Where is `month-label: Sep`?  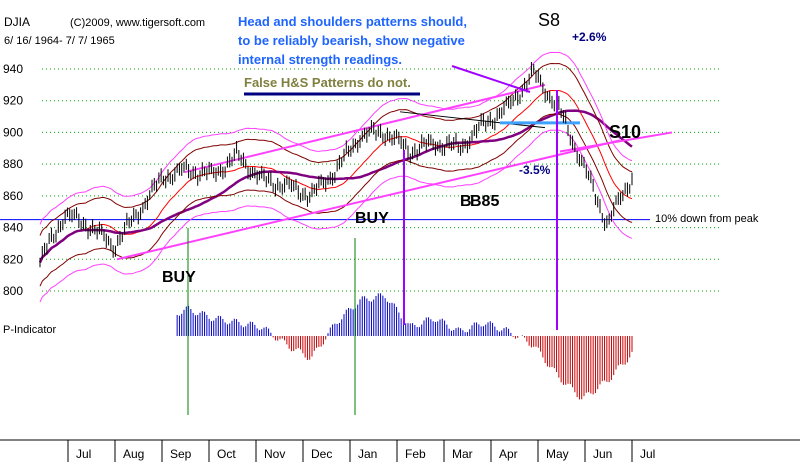 month-label: Sep is located at coordinates (181, 454).